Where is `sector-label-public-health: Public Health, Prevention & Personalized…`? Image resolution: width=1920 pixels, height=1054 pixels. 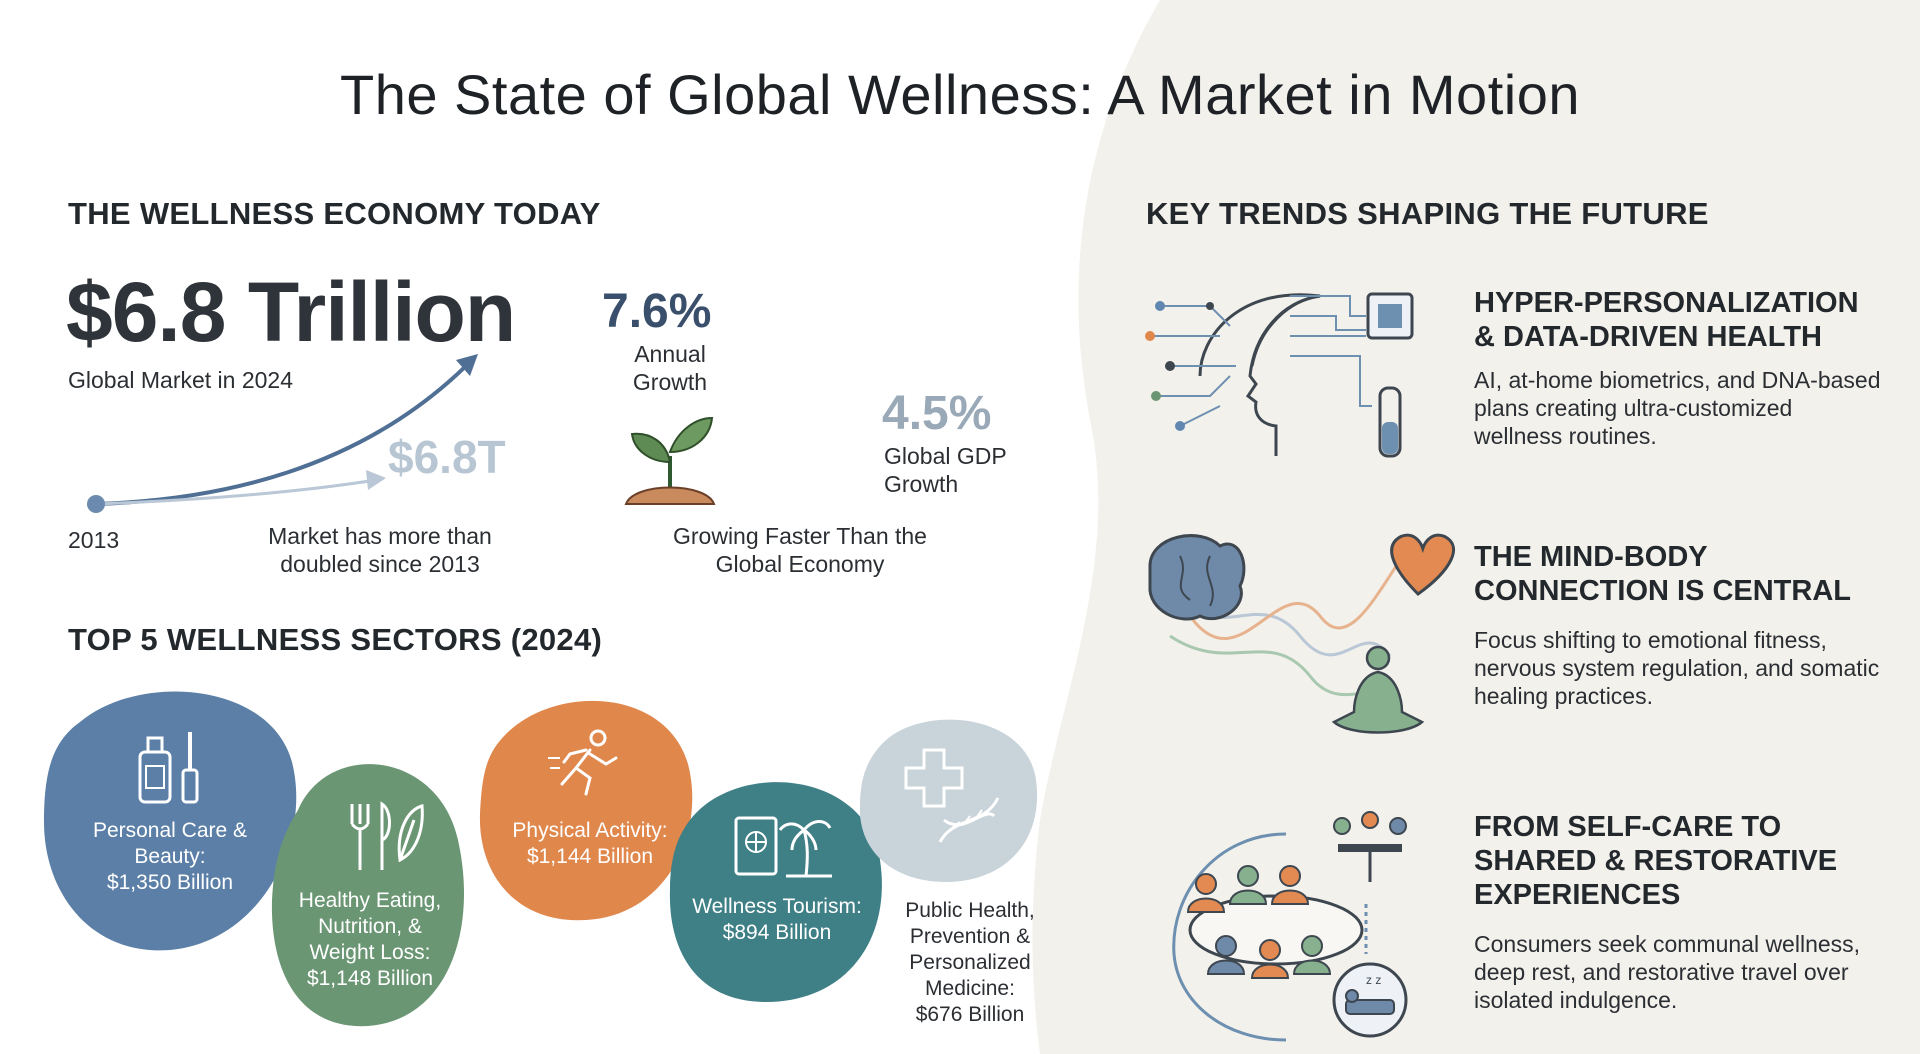 sector-label-public-health: Public Health, Prevention & Personalized… is located at coordinates (970, 962).